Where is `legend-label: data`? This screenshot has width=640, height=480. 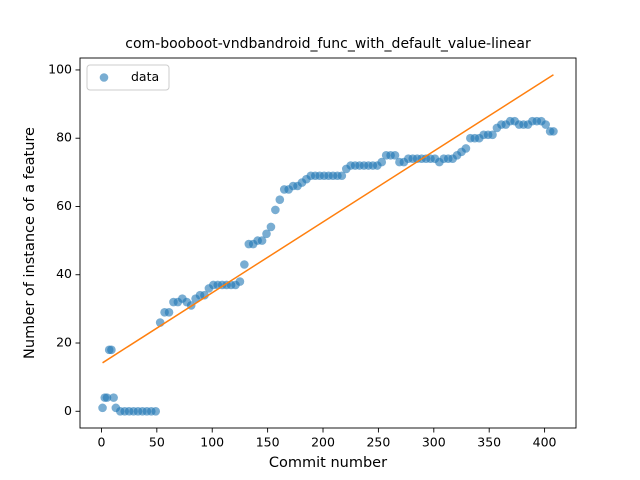
legend-label: data is located at coordinates (145, 76).